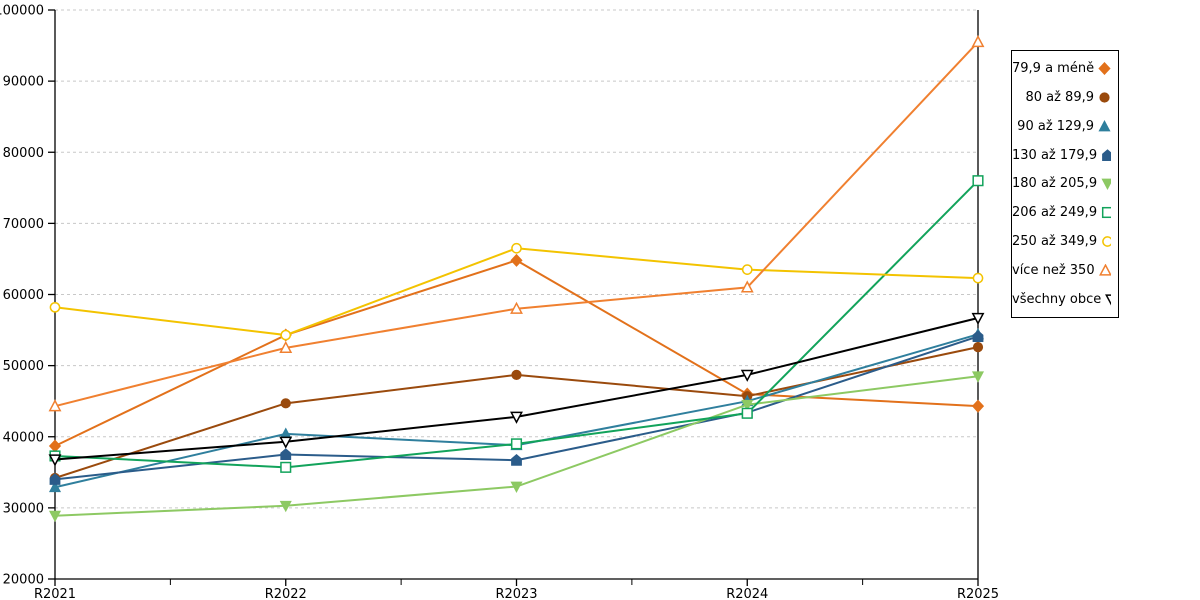 The height and width of the screenshot is (600, 1200). I want to click on y-tick-label: 40000, so click(23, 437).